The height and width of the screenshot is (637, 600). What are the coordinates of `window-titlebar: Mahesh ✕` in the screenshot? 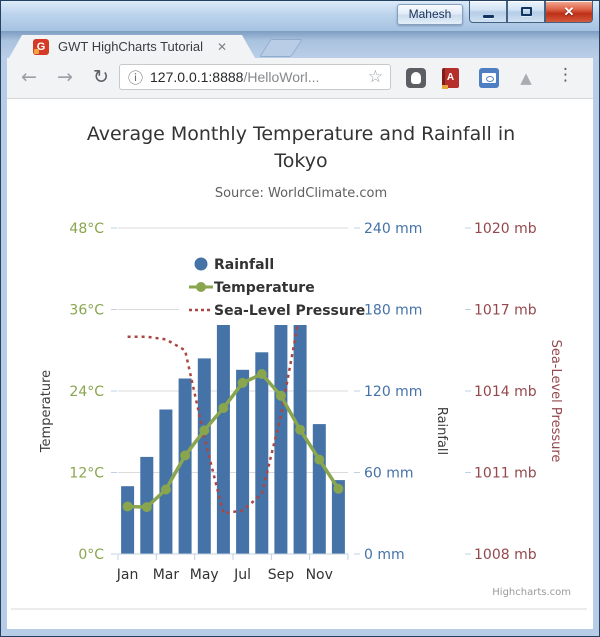 It's located at (300, 16).